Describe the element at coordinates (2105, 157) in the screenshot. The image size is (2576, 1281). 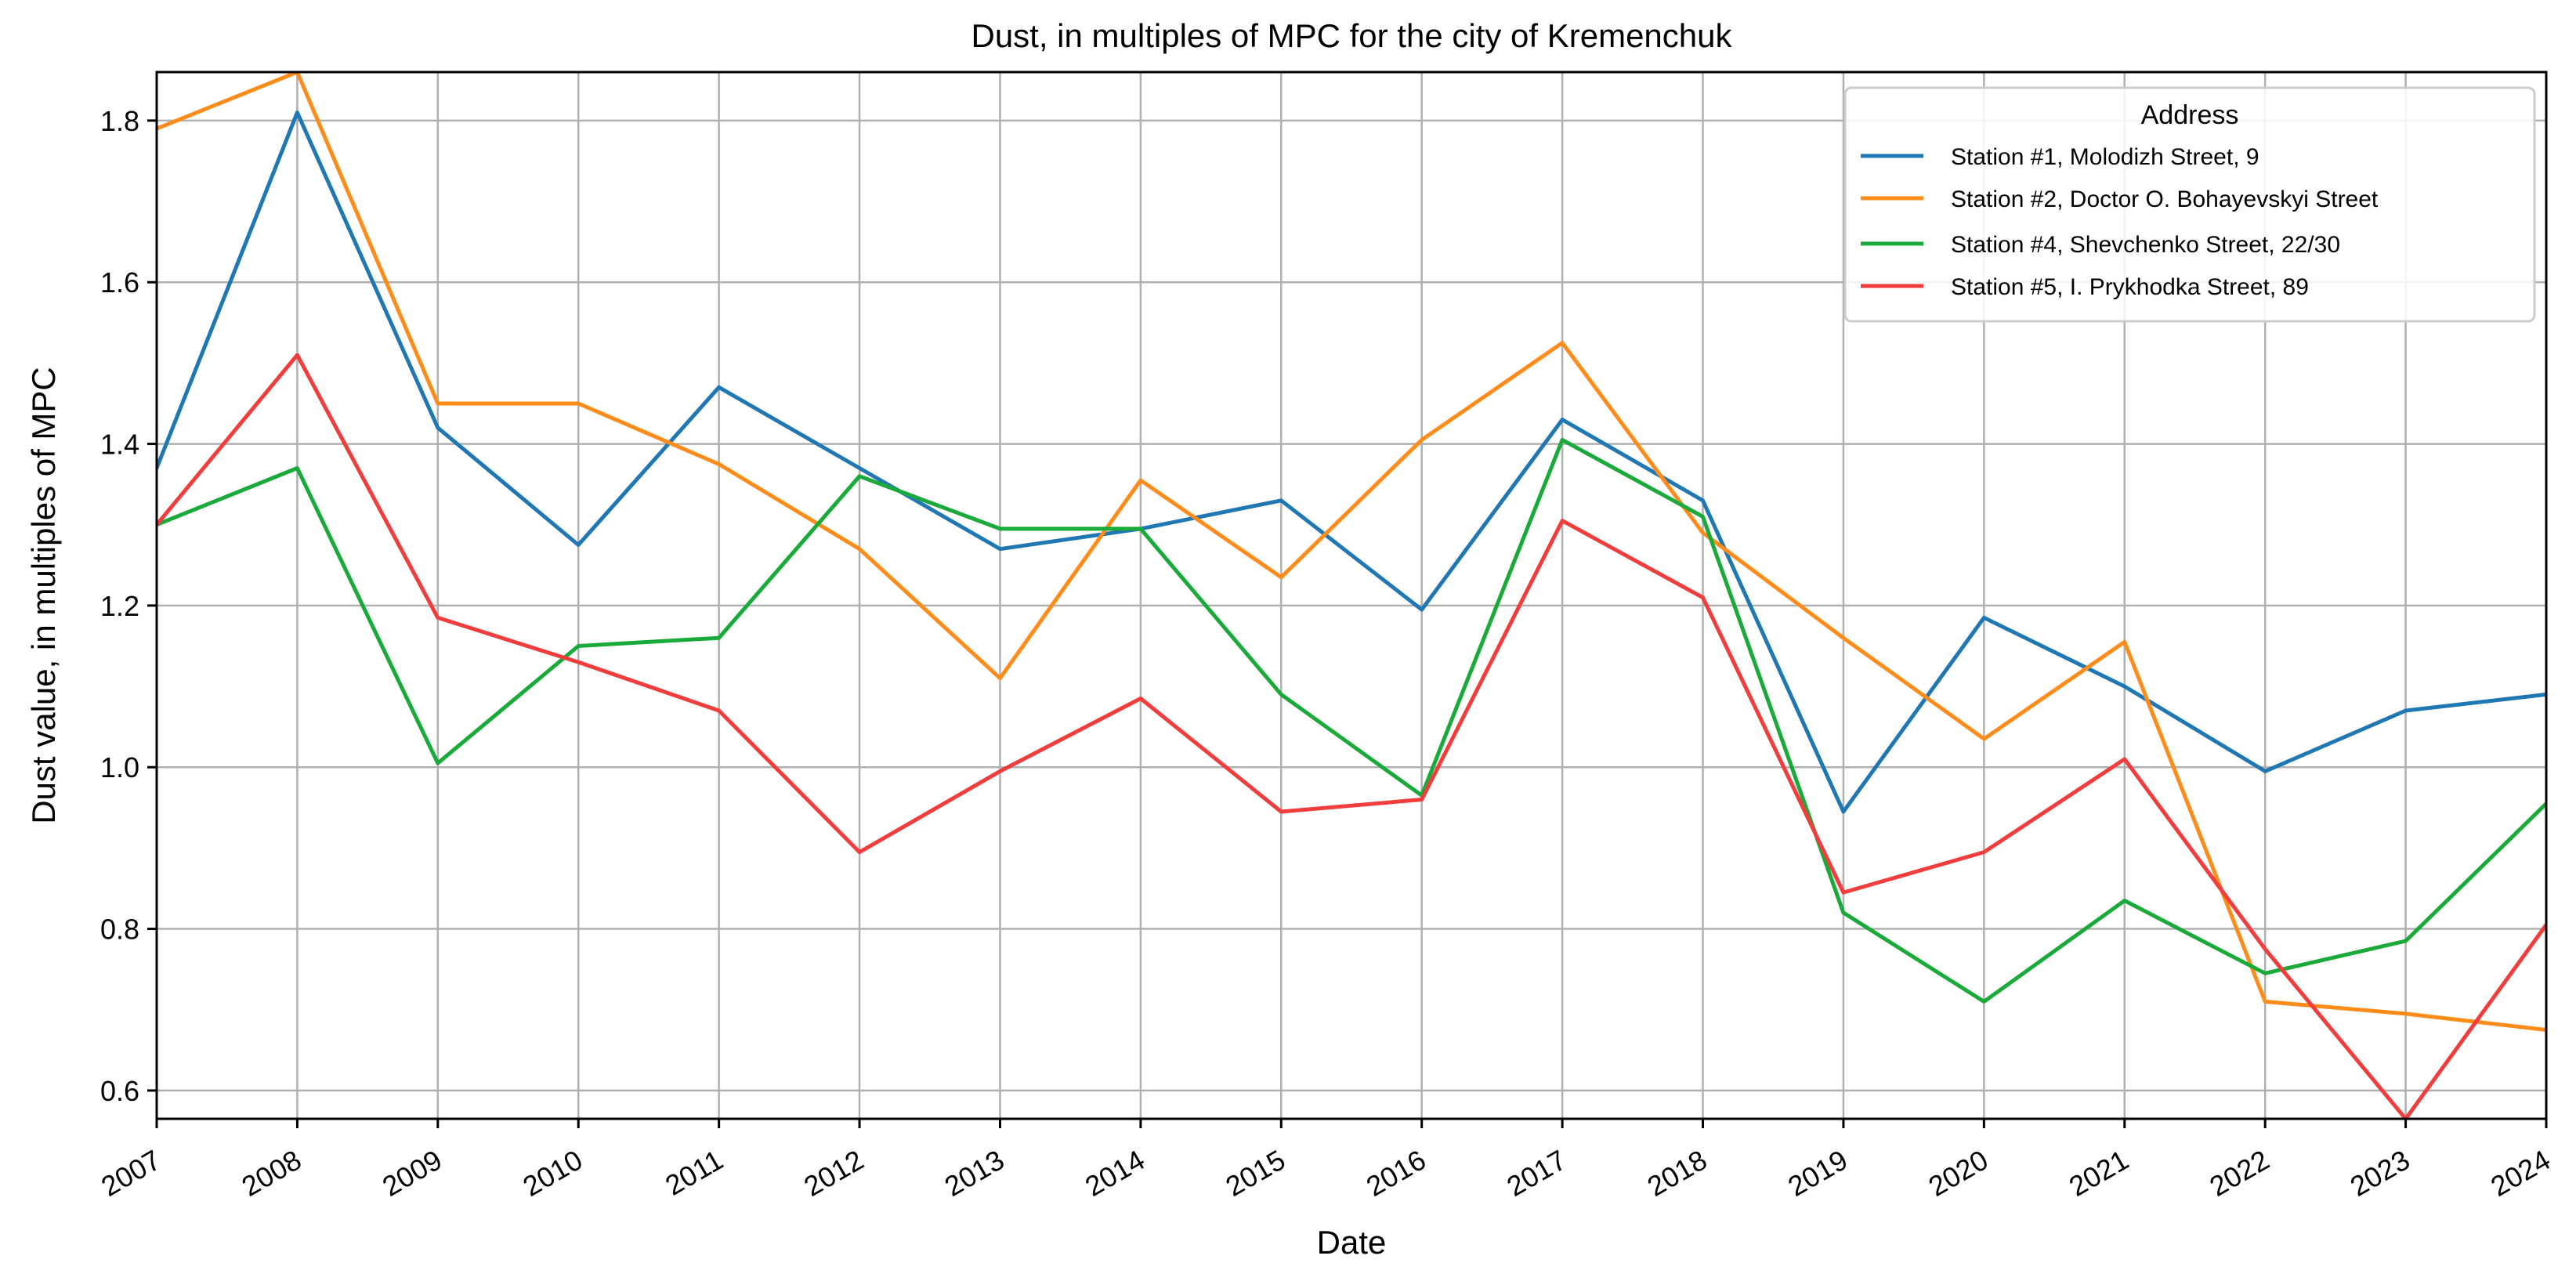
I see `legend-label: Station #1, Molodizh Street, 9` at that location.